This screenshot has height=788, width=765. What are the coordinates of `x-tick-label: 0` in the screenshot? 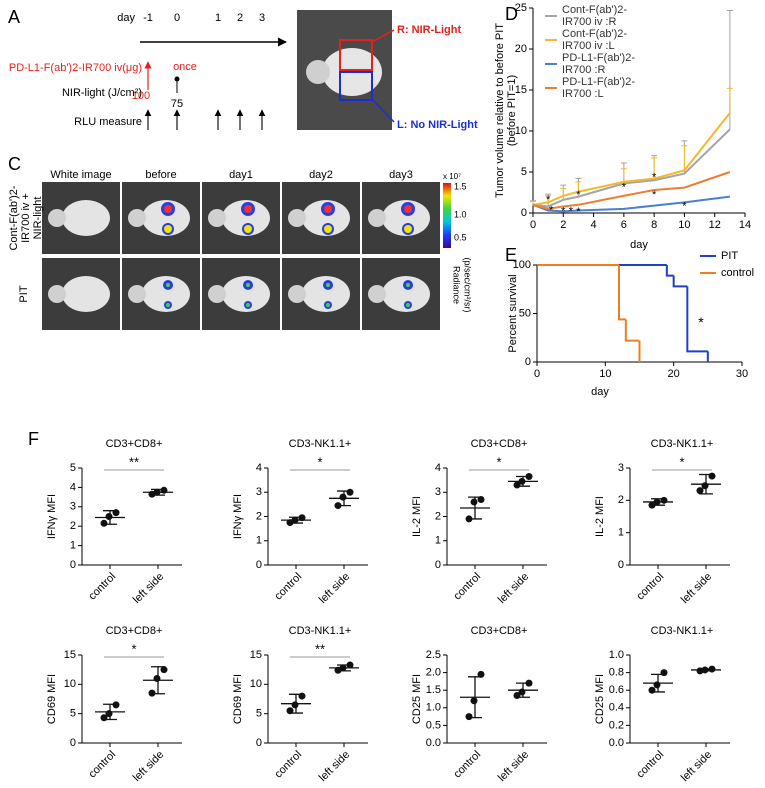 It's located at (537, 374).